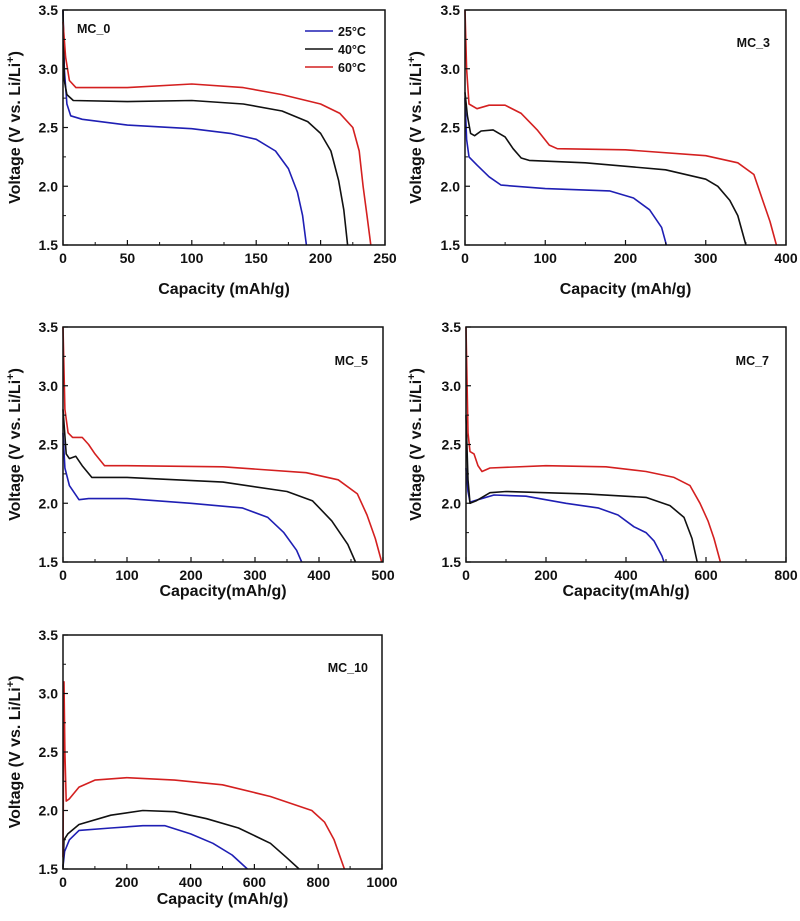  I want to click on legend-entry: 25°C, so click(352, 32).